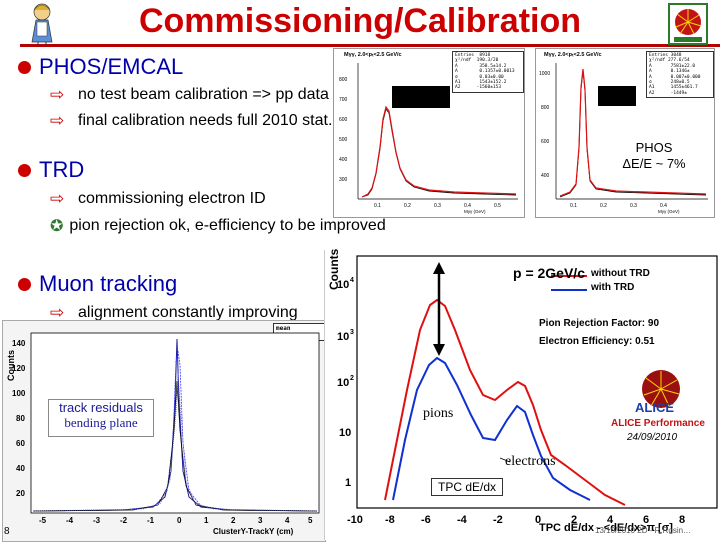 This screenshot has width=720, height=542. I want to click on y-tick: 800, so click(545, 108).